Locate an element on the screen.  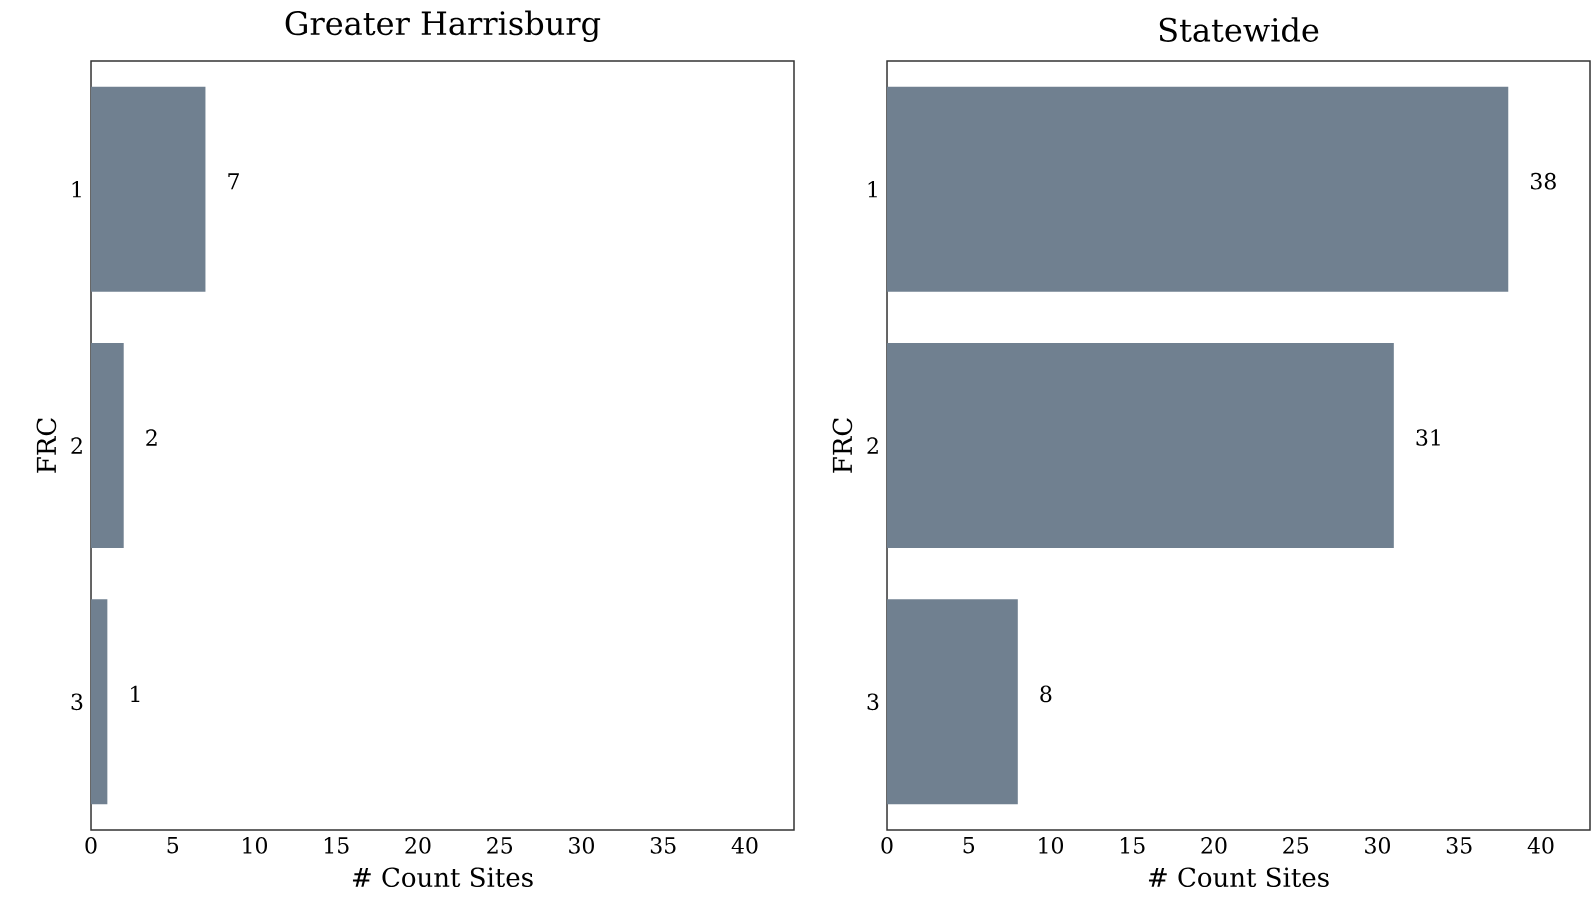
data-label: 38 is located at coordinates (1543, 181).